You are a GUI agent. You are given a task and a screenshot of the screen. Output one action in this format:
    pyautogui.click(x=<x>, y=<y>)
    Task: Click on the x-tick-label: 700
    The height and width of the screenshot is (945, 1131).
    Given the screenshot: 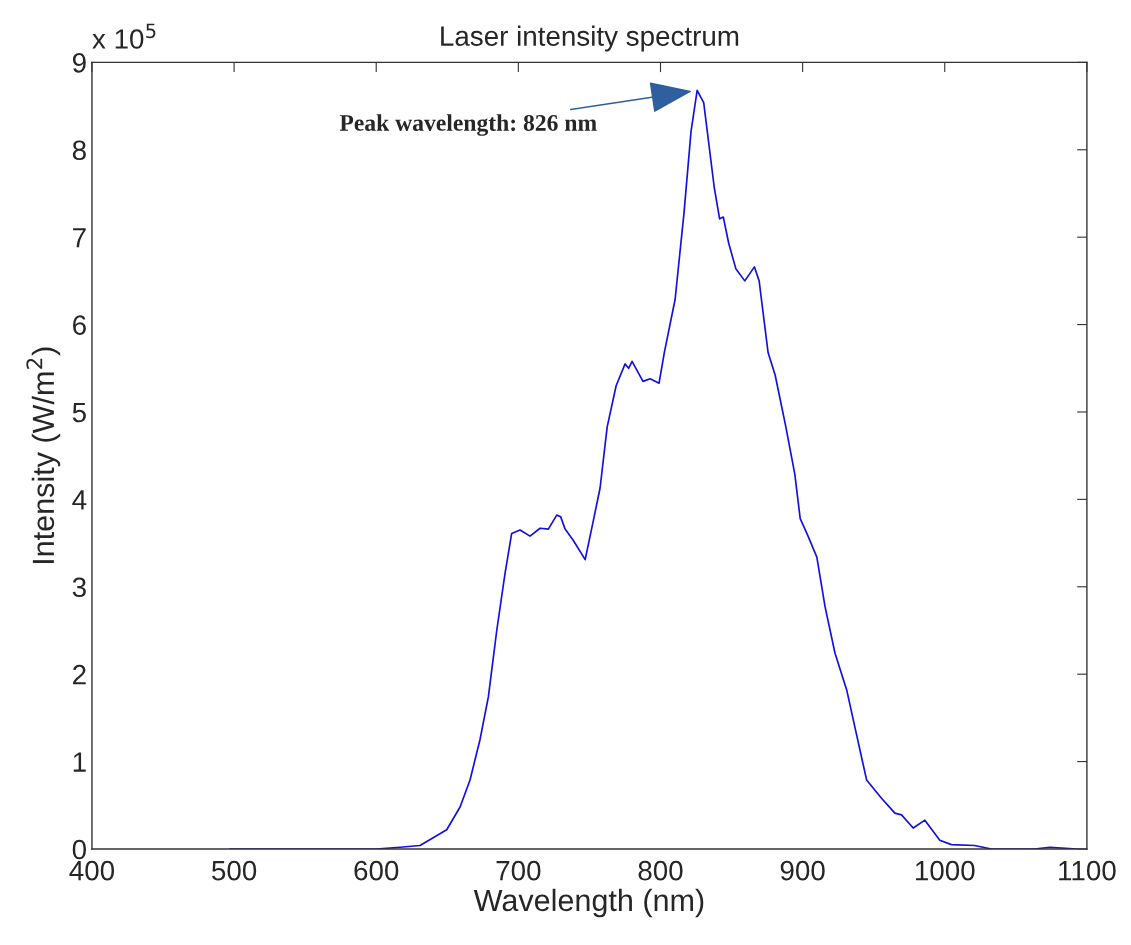 What is the action you would take?
    pyautogui.click(x=518, y=870)
    